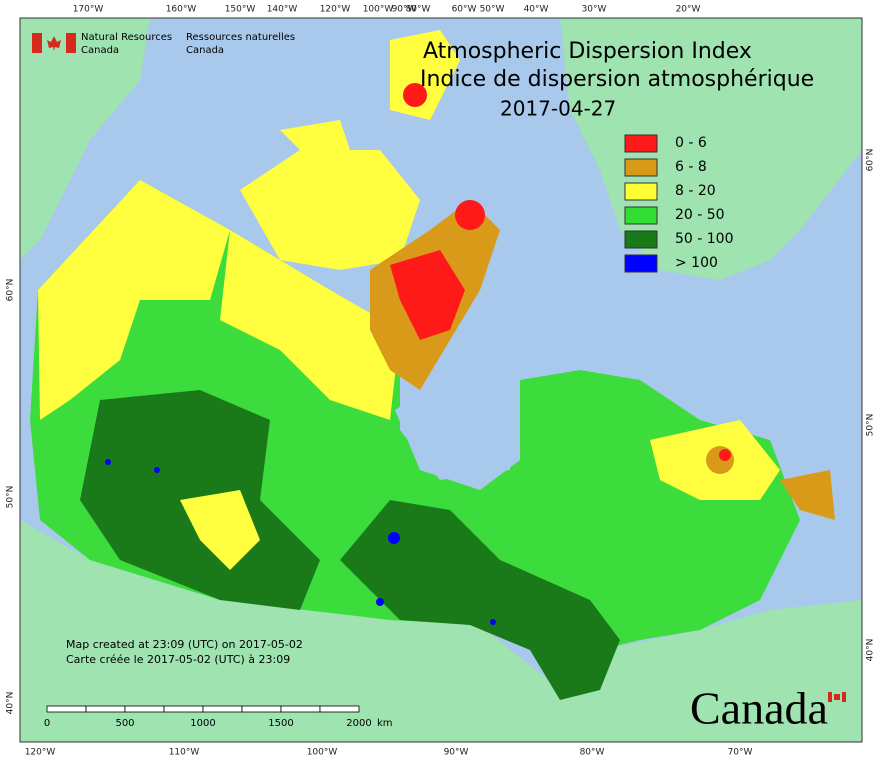 This screenshot has height=760, width=880. What do you see at coordinates (696, 263) in the screenshot?
I see `legend-label: > 100` at bounding box center [696, 263].